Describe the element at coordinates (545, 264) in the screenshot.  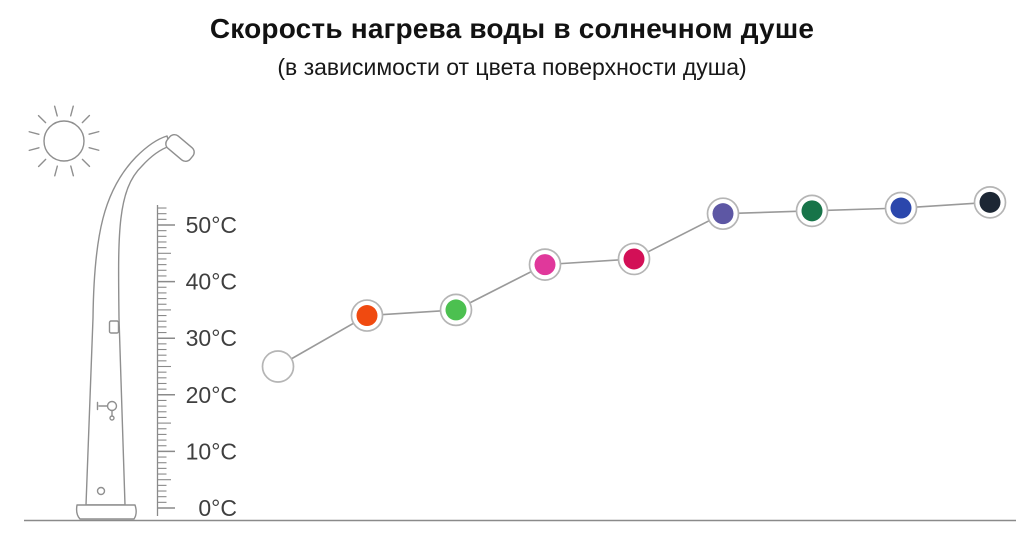
I see `data-point-magenta` at that location.